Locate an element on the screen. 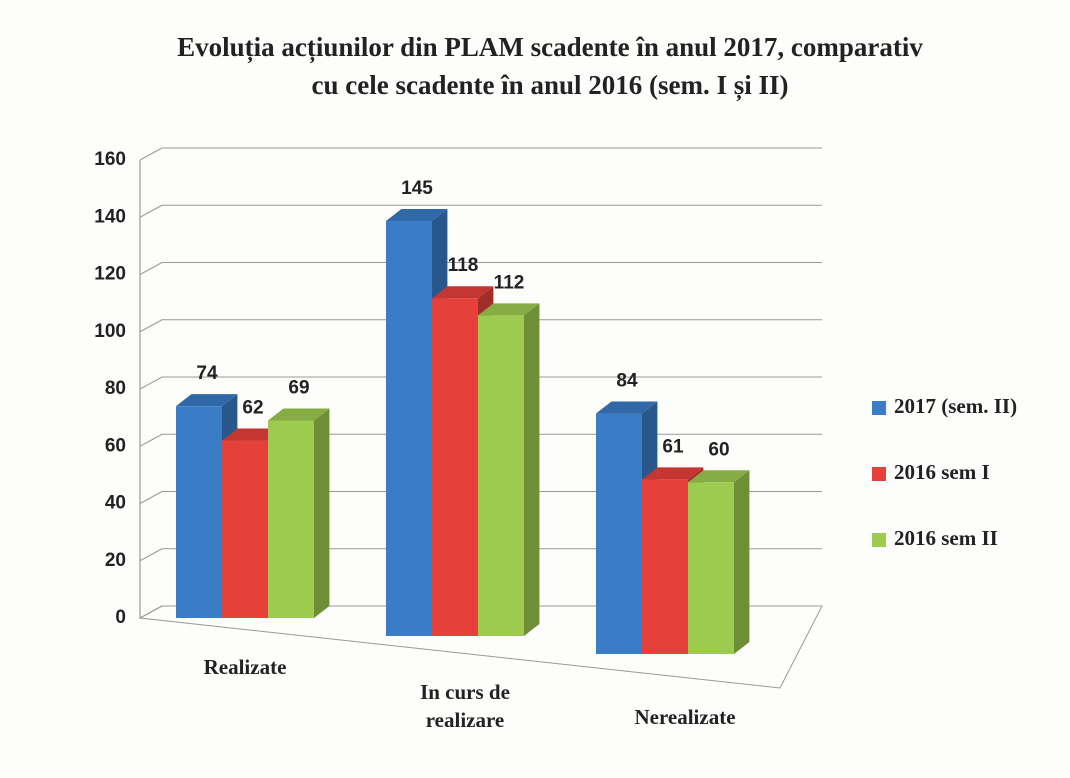 This screenshot has width=1070, height=778. y-tick-label: 160 is located at coordinates (110, 159).